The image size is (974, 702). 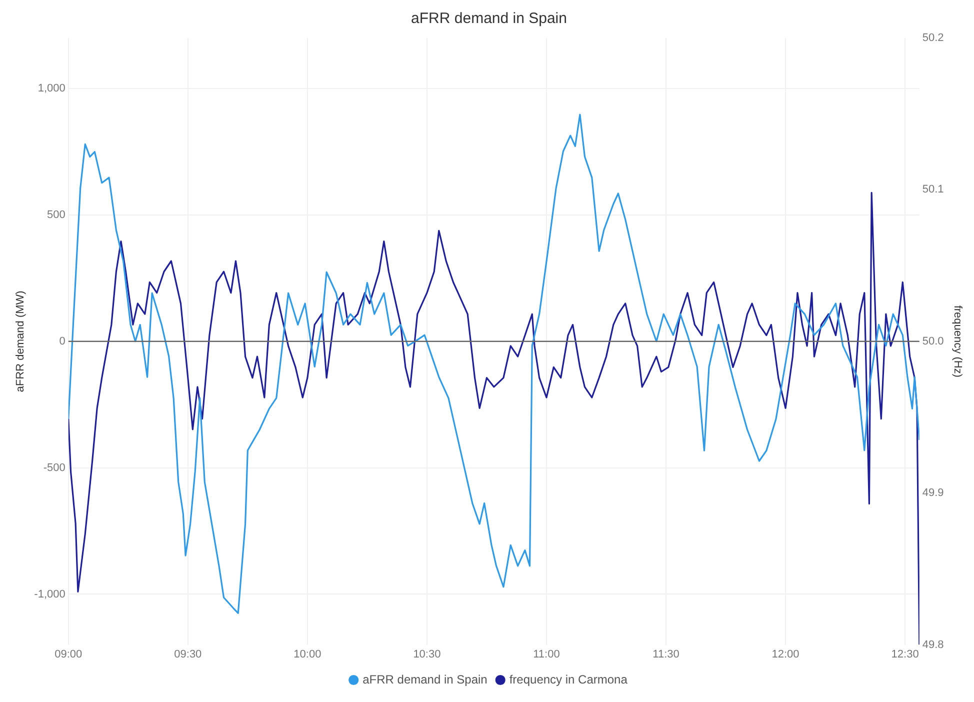 What do you see at coordinates (62, 341) in the screenshot?
I see `y-tick-label: 0` at bounding box center [62, 341].